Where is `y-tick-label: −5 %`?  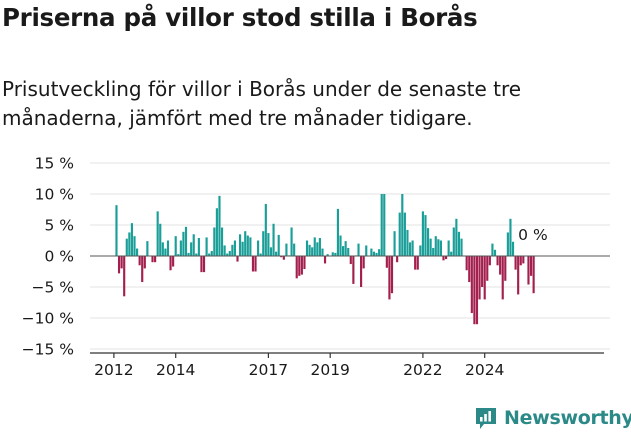 y-tick-label: −5 % is located at coordinates (52, 288).